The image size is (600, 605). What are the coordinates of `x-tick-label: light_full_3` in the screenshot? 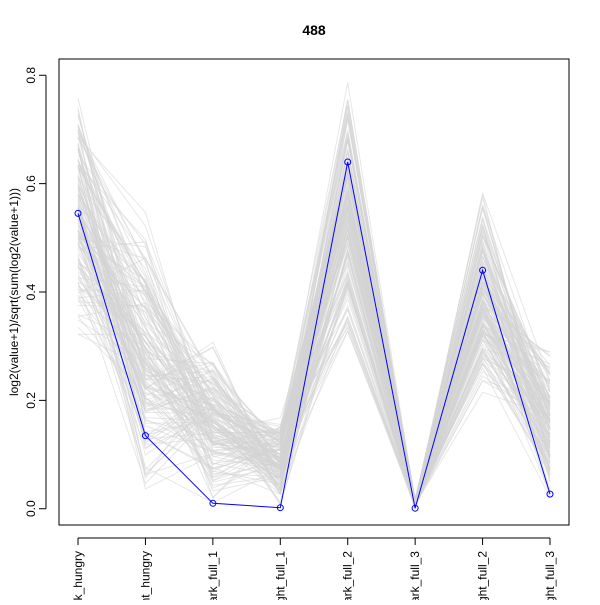 It's located at (550, 575).